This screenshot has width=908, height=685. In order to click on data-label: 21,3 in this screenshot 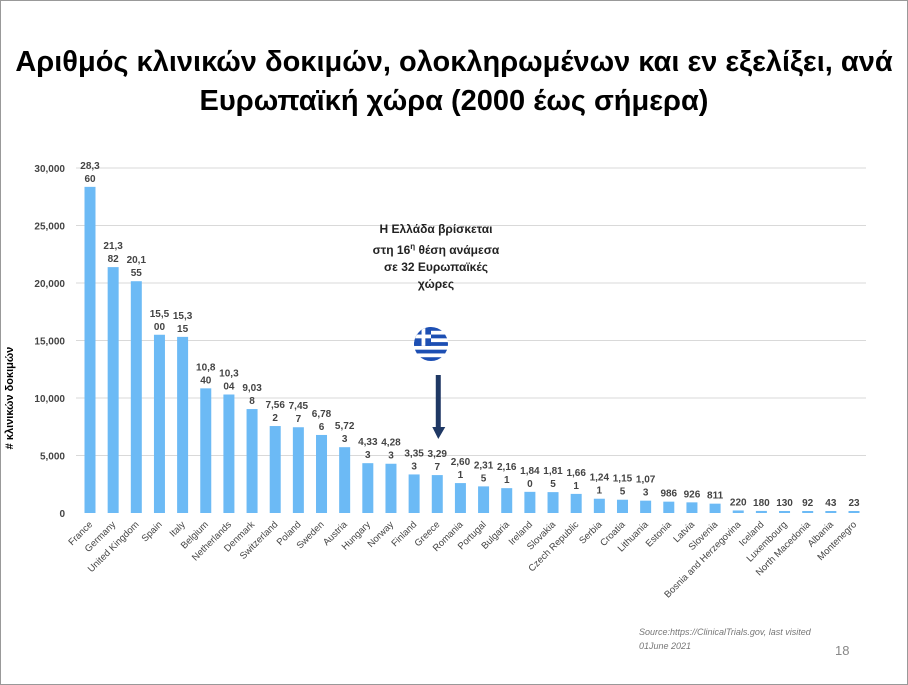, I will do `click(113, 246)`.